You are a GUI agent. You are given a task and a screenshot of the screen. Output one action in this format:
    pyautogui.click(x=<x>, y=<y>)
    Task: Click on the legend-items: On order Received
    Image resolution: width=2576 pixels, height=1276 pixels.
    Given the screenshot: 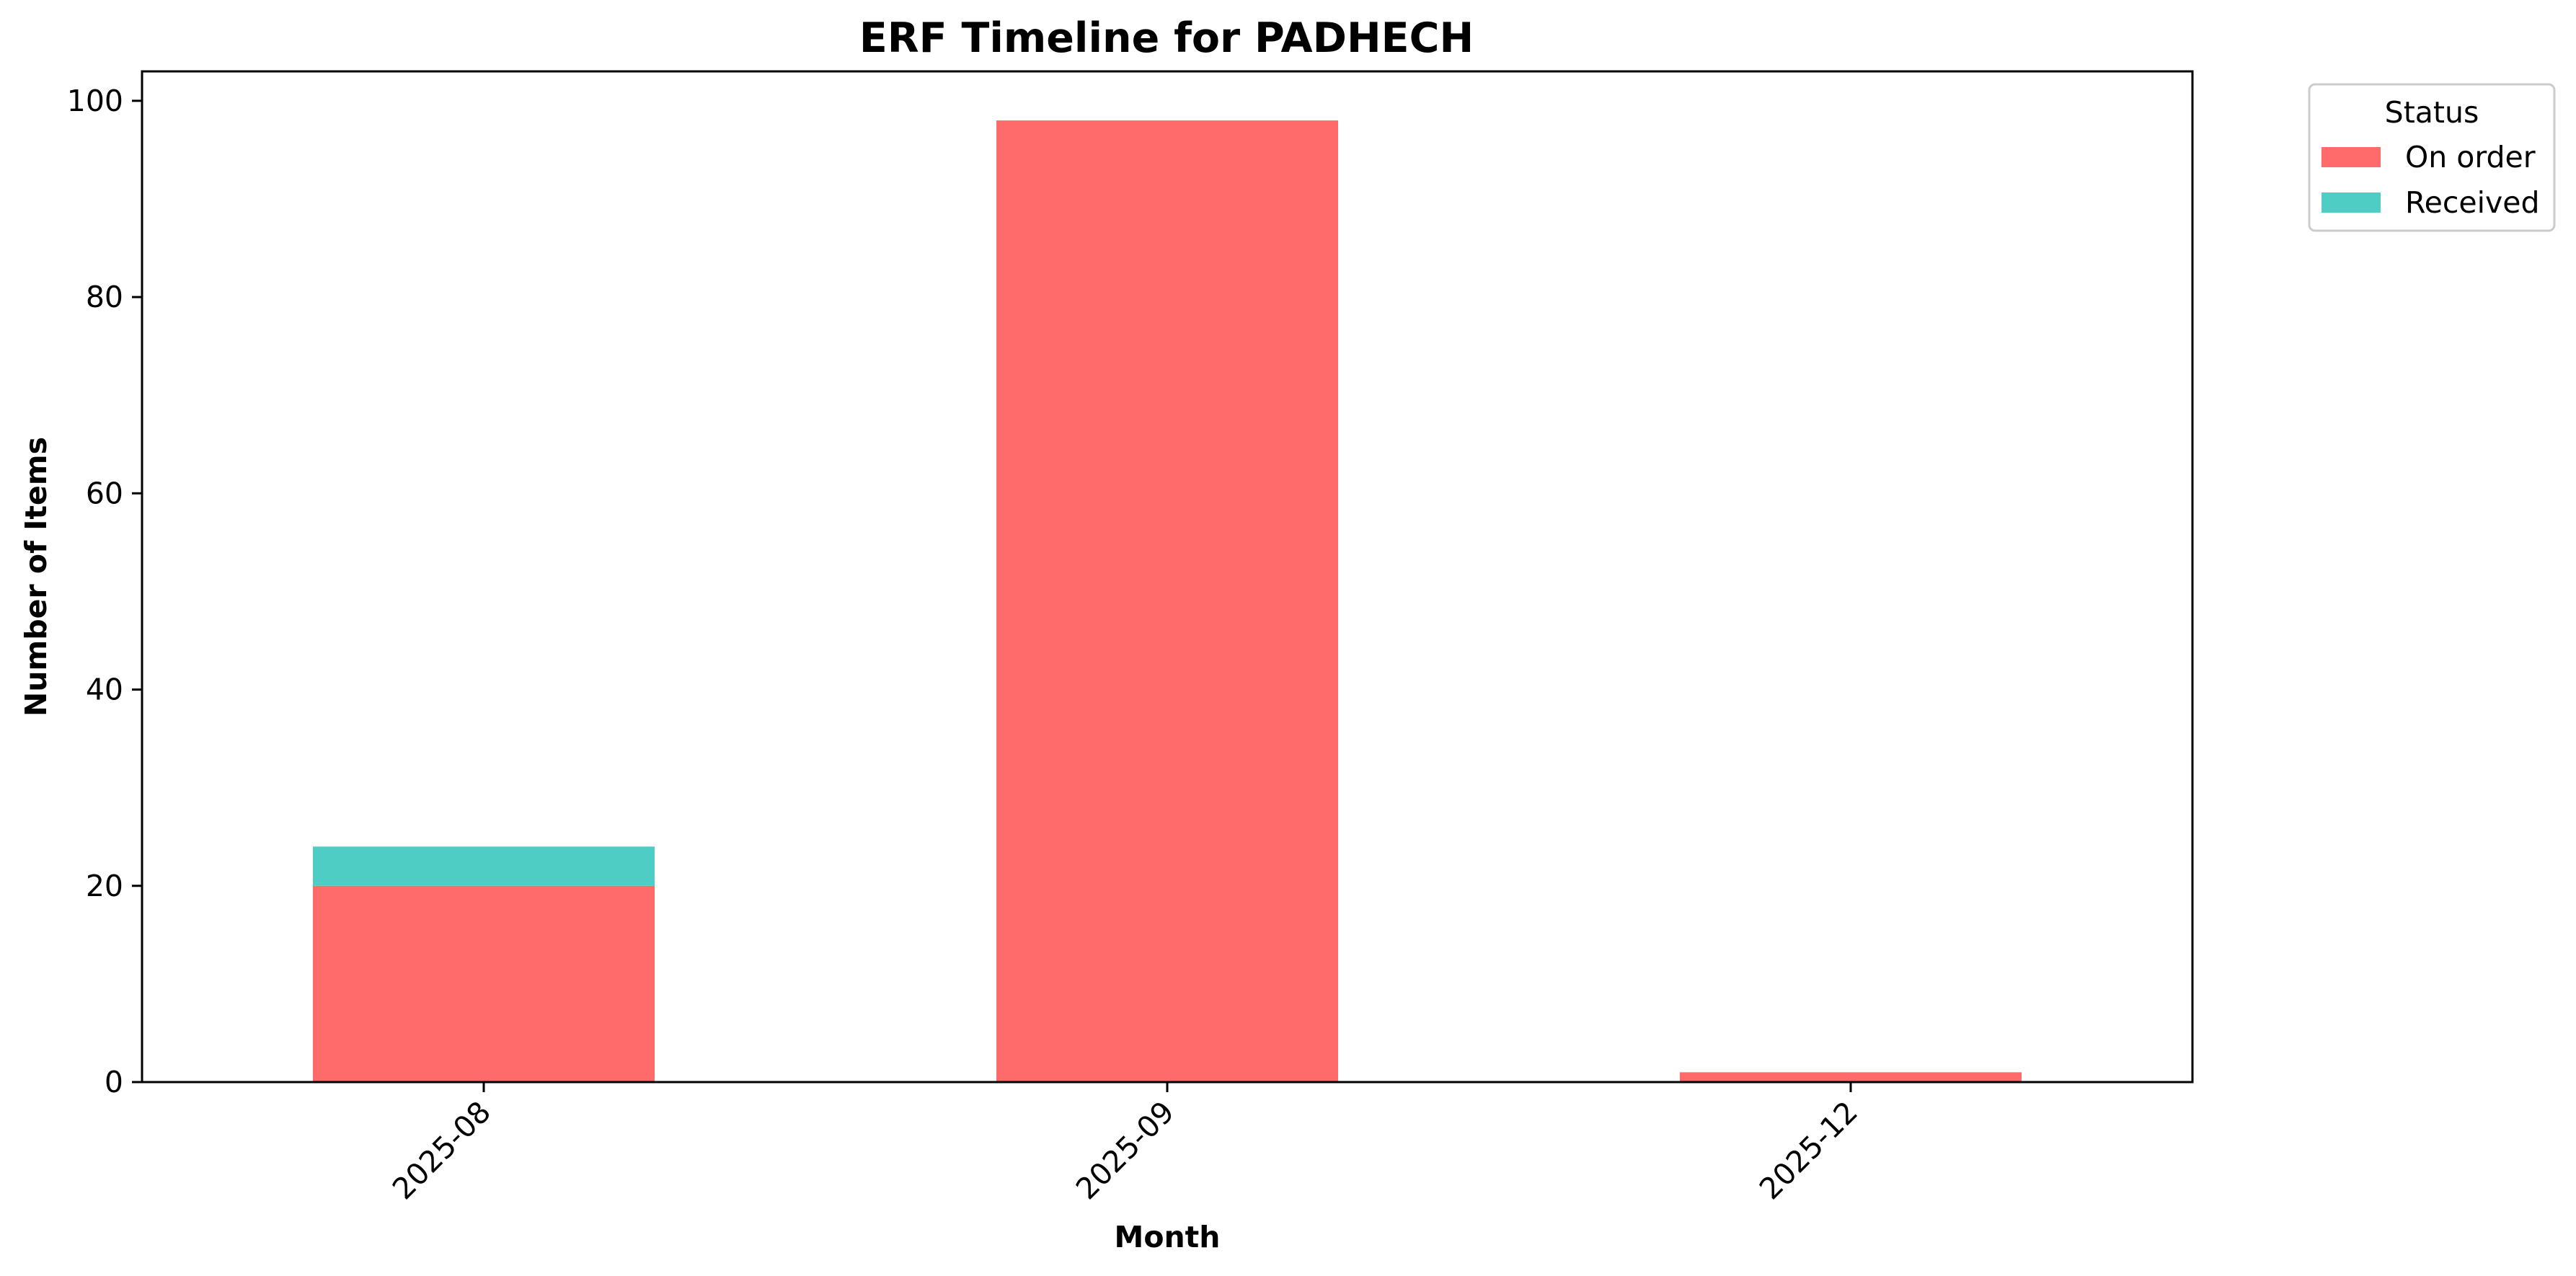 What is the action you would take?
    pyautogui.click(x=2431, y=180)
    